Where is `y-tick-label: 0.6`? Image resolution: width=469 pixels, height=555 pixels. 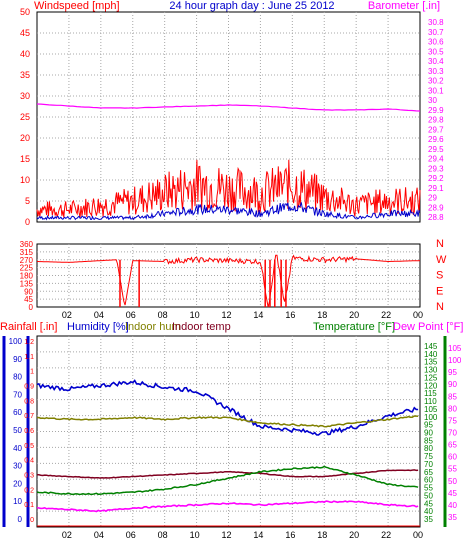
y-tick-label: 0.6 is located at coordinates (29, 431).